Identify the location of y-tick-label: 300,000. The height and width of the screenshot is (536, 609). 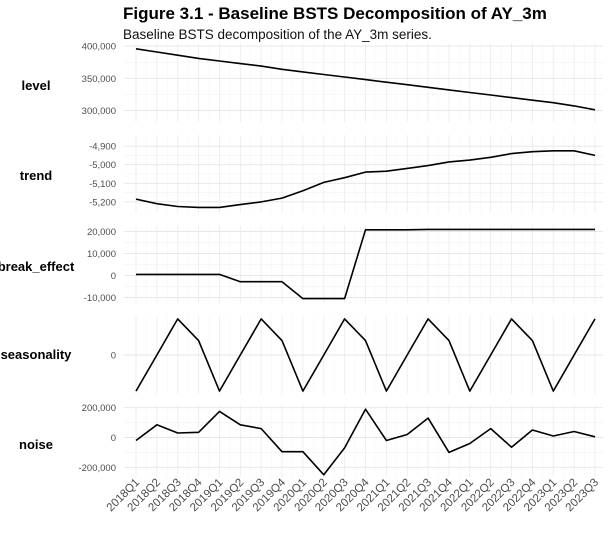
(99, 111).